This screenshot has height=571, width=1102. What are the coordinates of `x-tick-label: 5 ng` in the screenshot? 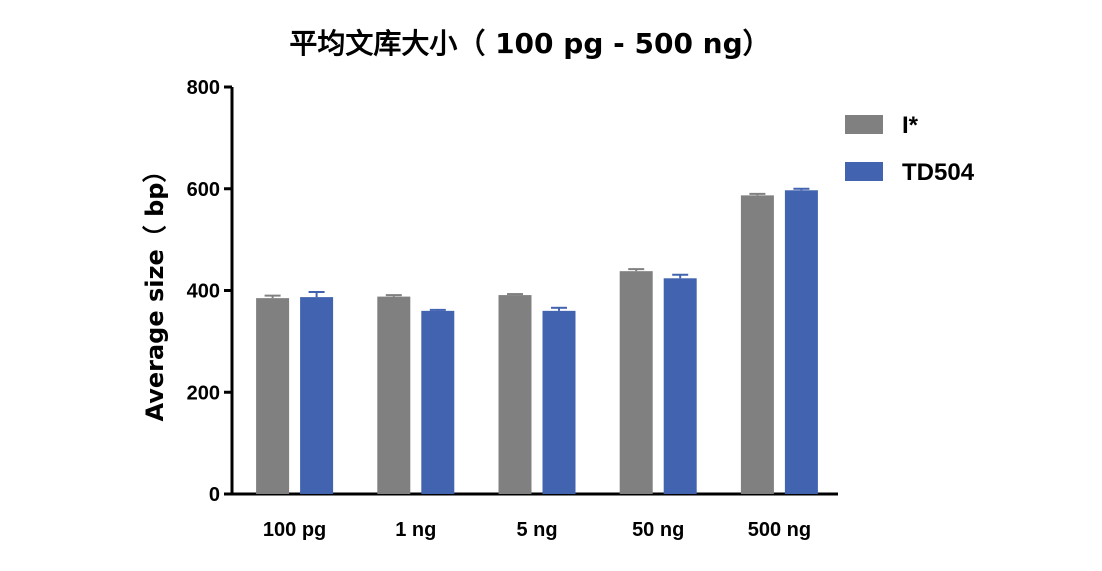 It's located at (536, 530).